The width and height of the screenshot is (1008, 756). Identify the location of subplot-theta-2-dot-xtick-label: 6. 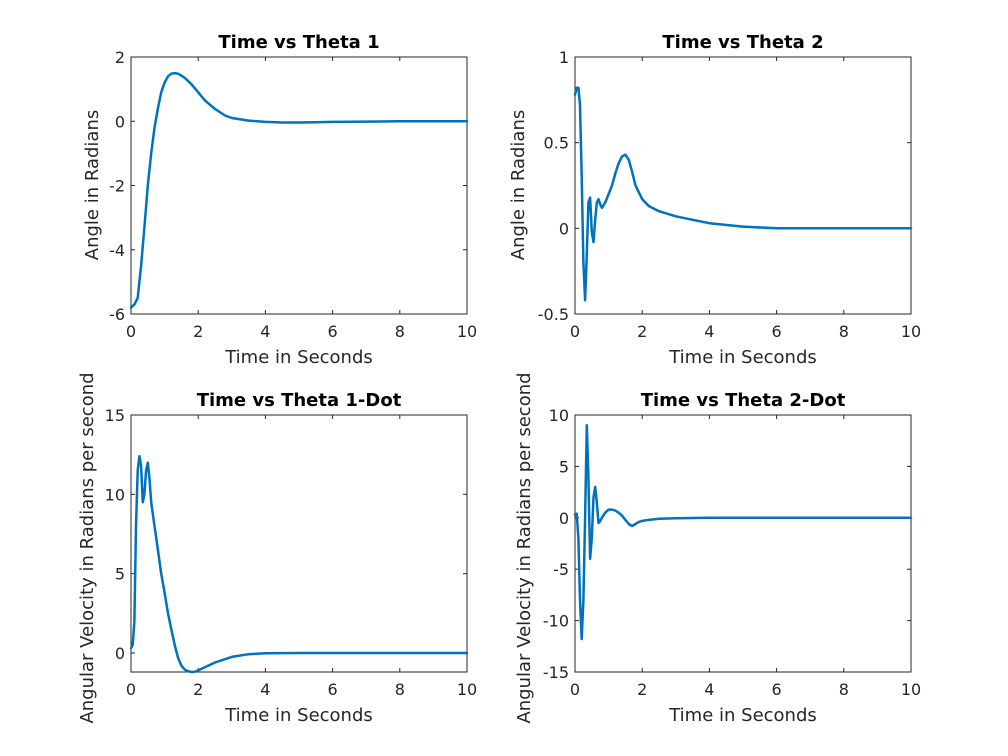
(777, 689).